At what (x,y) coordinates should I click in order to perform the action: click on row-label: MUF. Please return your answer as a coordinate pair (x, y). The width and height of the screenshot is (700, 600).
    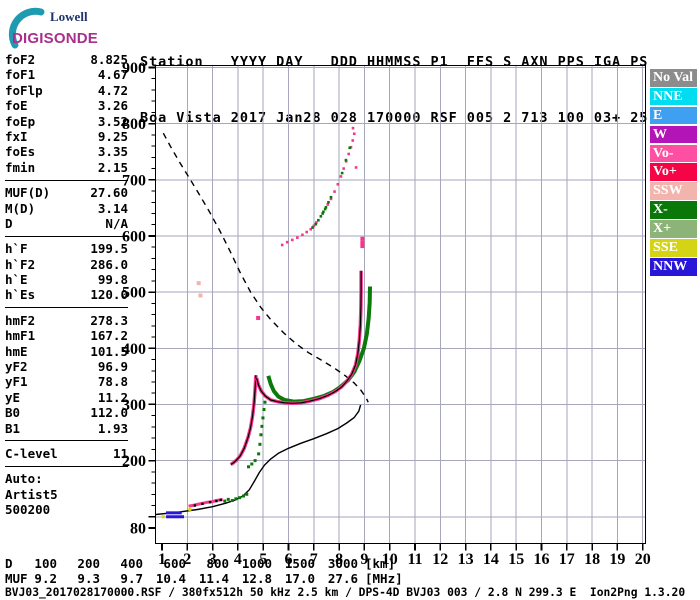
    Looking at the image, I should click on (16, 578).